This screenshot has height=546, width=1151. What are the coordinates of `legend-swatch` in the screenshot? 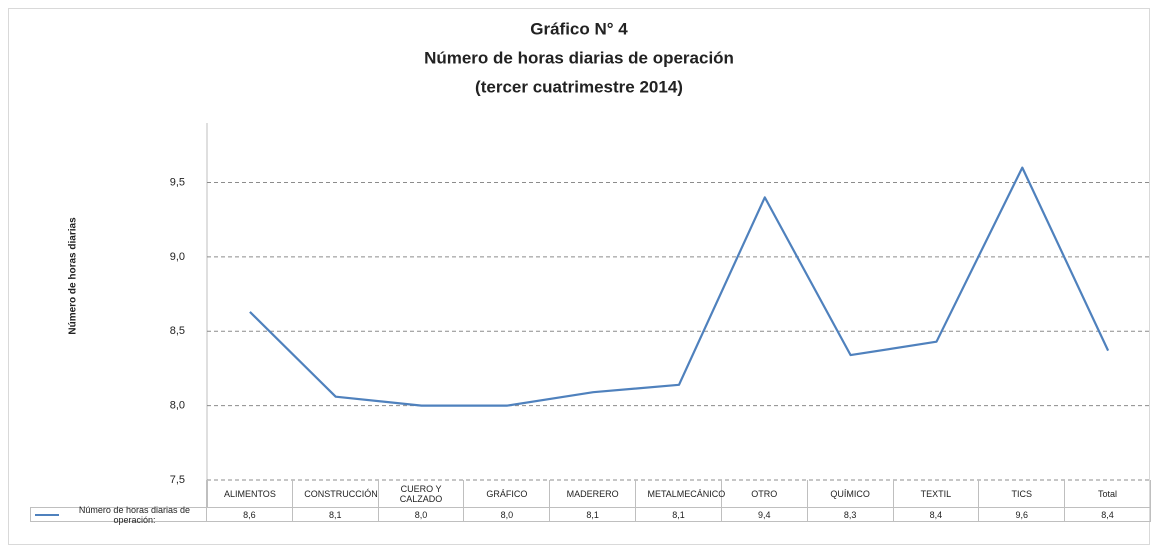 It's located at (47, 514).